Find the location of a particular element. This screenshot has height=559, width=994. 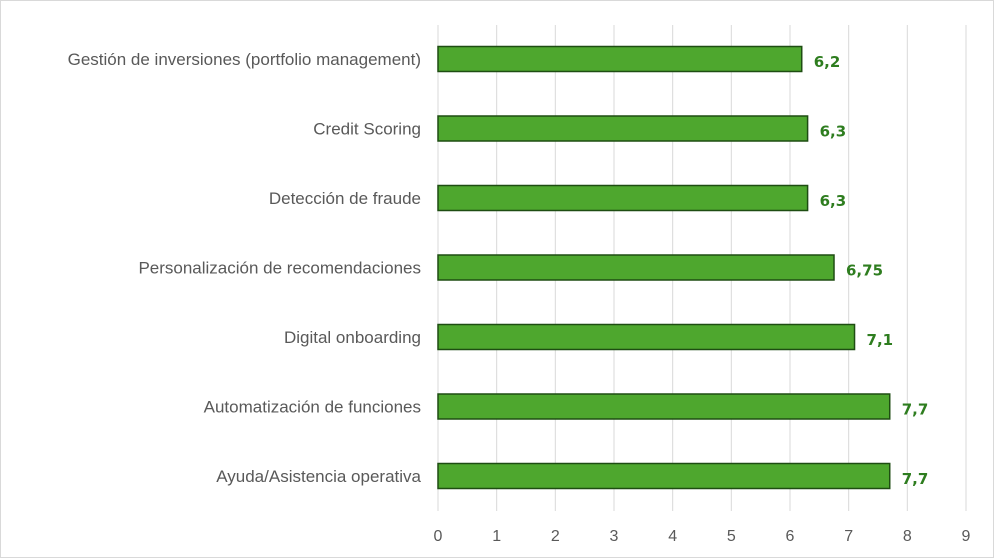

x-tick-label-5: 5 is located at coordinates (731, 536).